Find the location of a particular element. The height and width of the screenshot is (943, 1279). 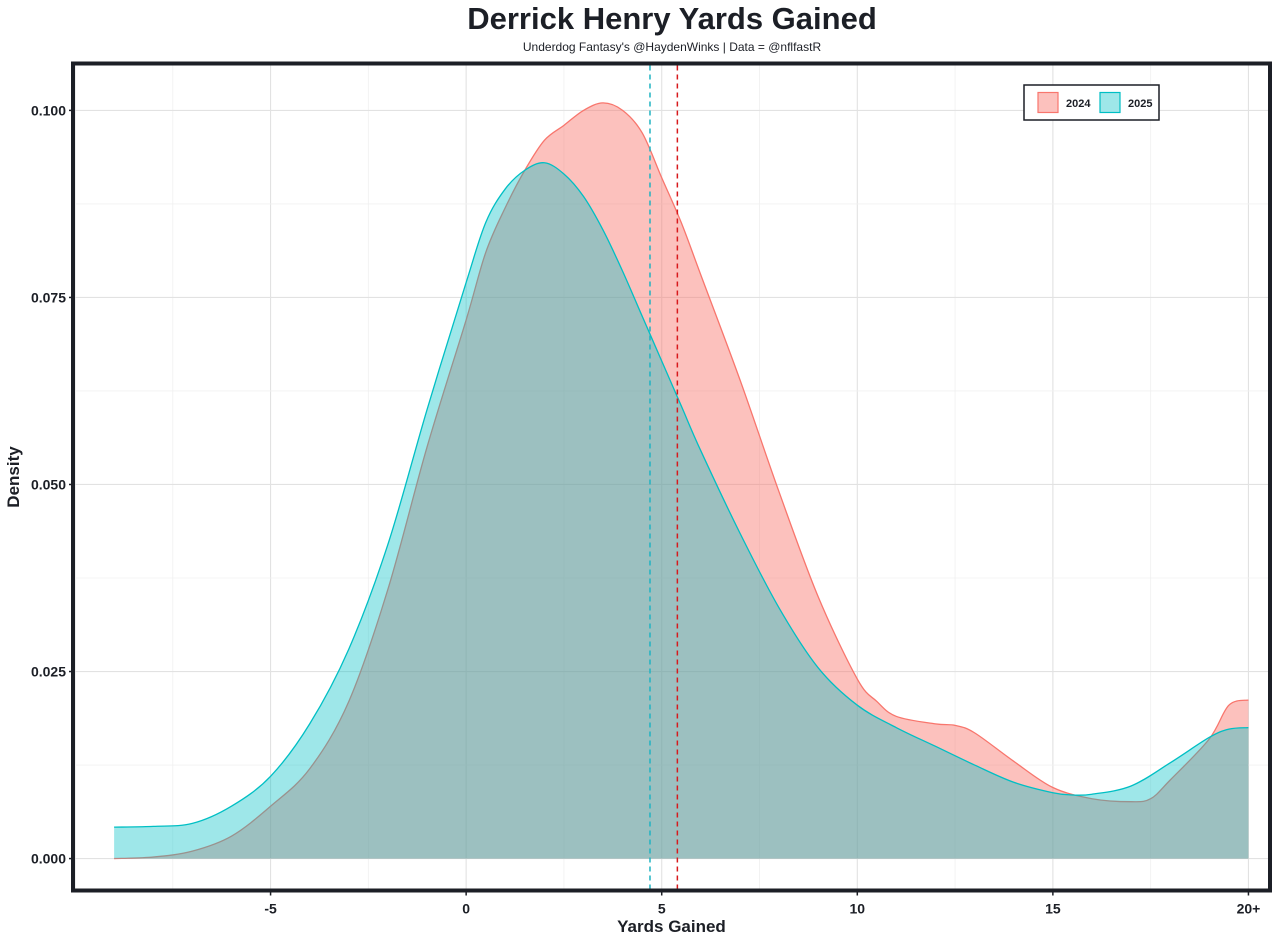

x-tick-label: 15 is located at coordinates (1053, 909).